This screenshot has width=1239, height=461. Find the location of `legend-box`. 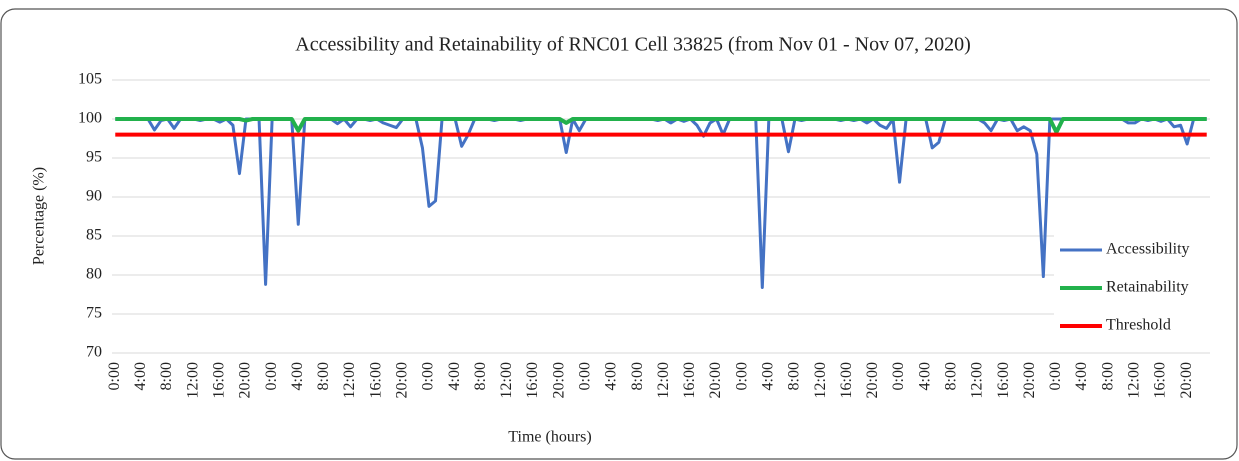

legend-box is located at coordinates (1139, 293).